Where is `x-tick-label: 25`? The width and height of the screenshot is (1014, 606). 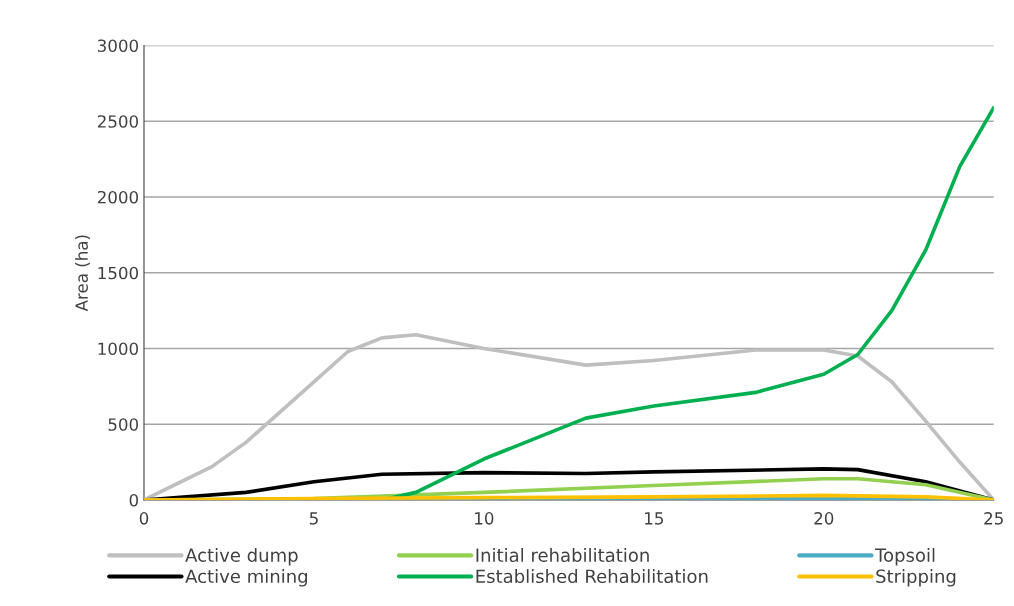 x-tick-label: 25 is located at coordinates (993, 518).